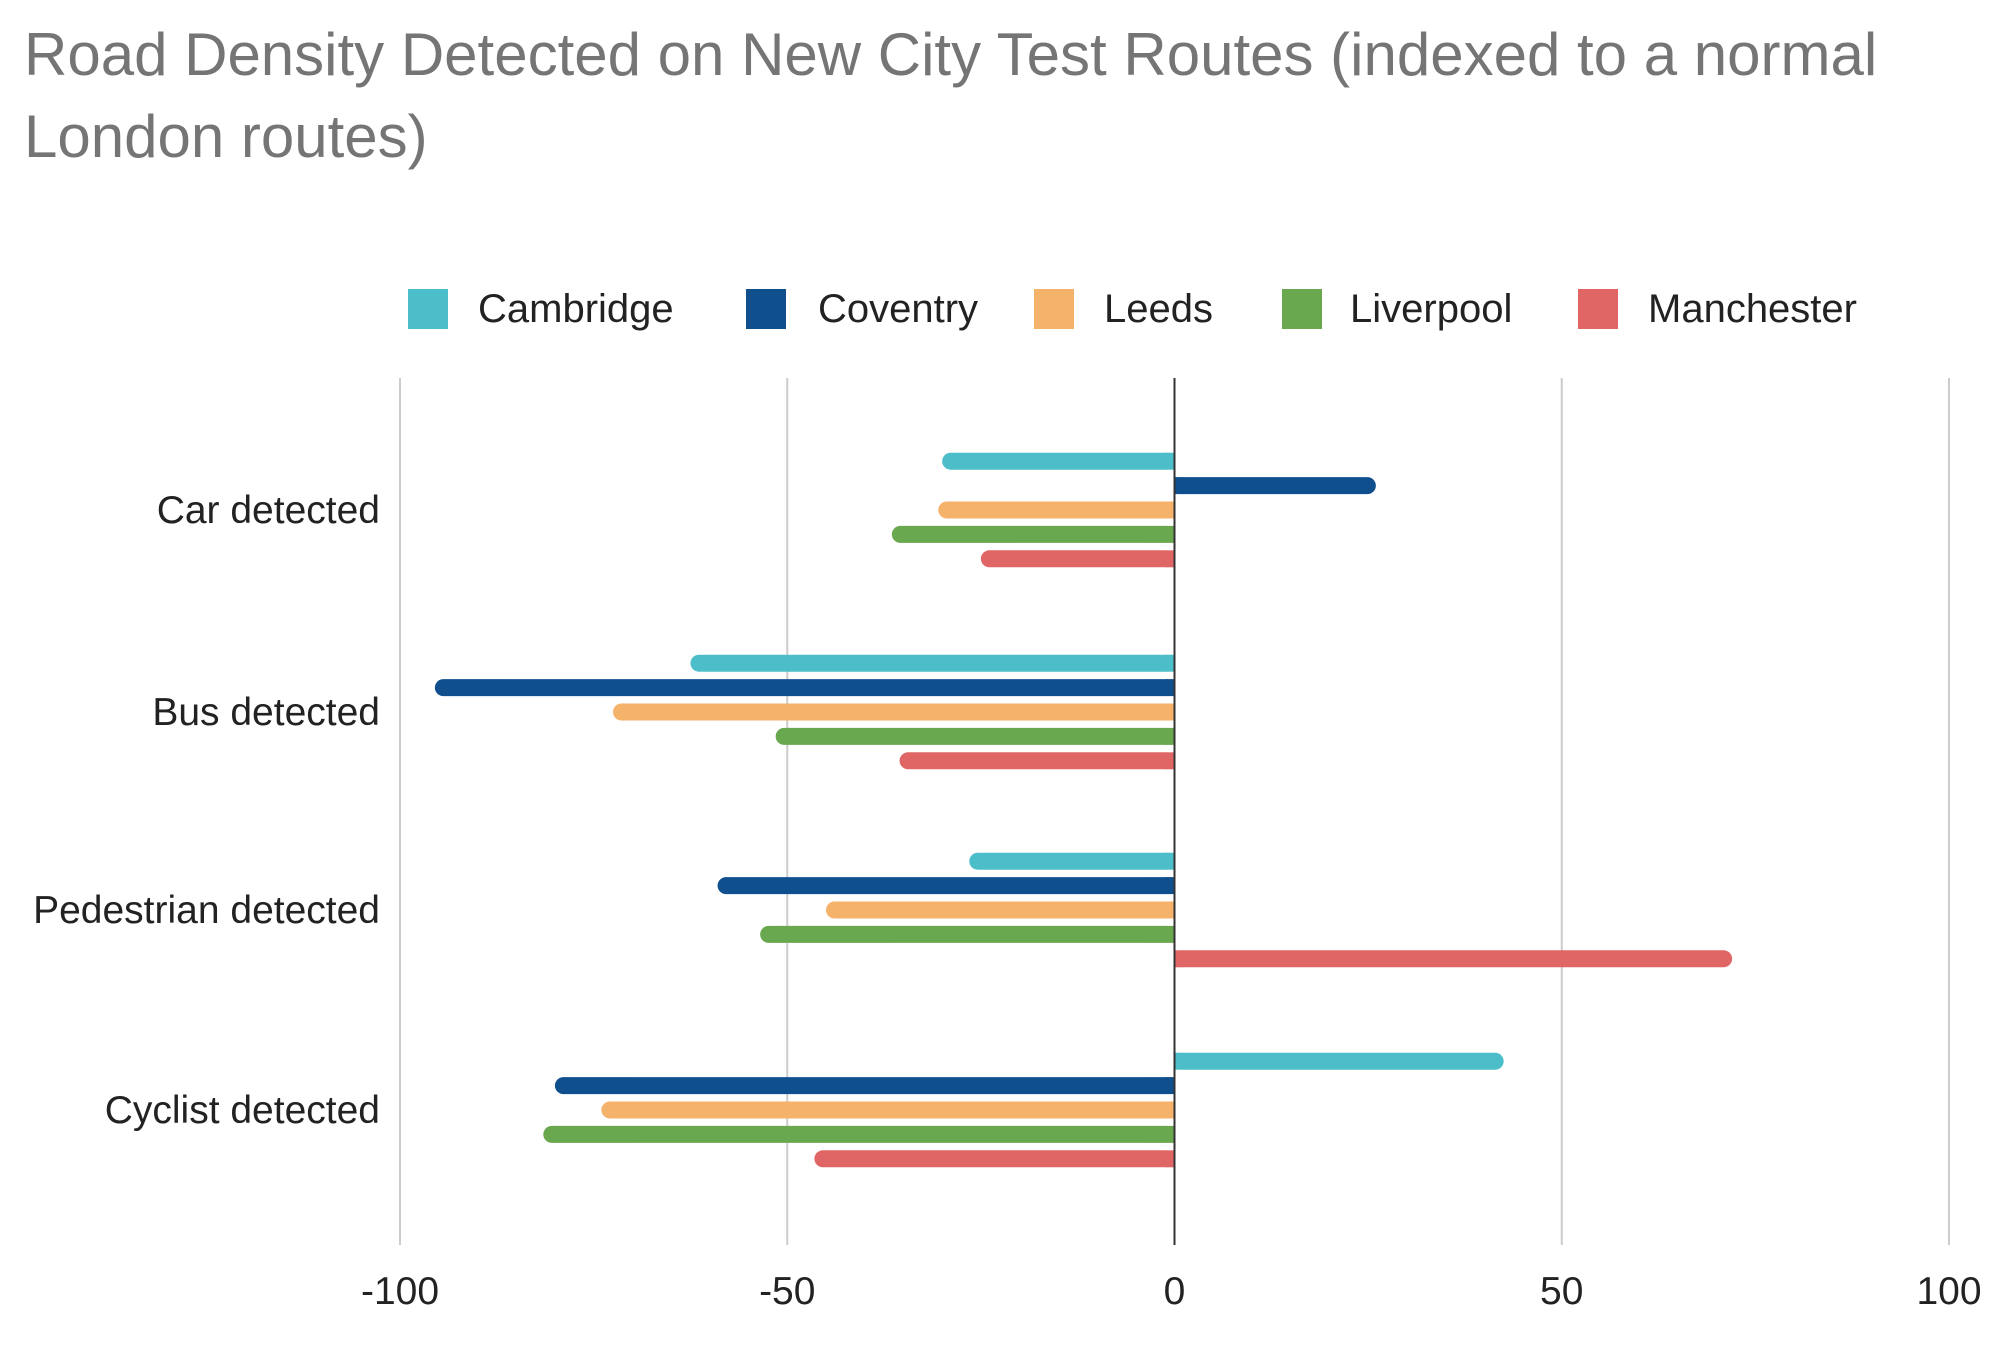 The height and width of the screenshot is (1348, 2000). Describe the element at coordinates (1561, 1291) in the screenshot. I see `x-tick-label: 50` at that location.